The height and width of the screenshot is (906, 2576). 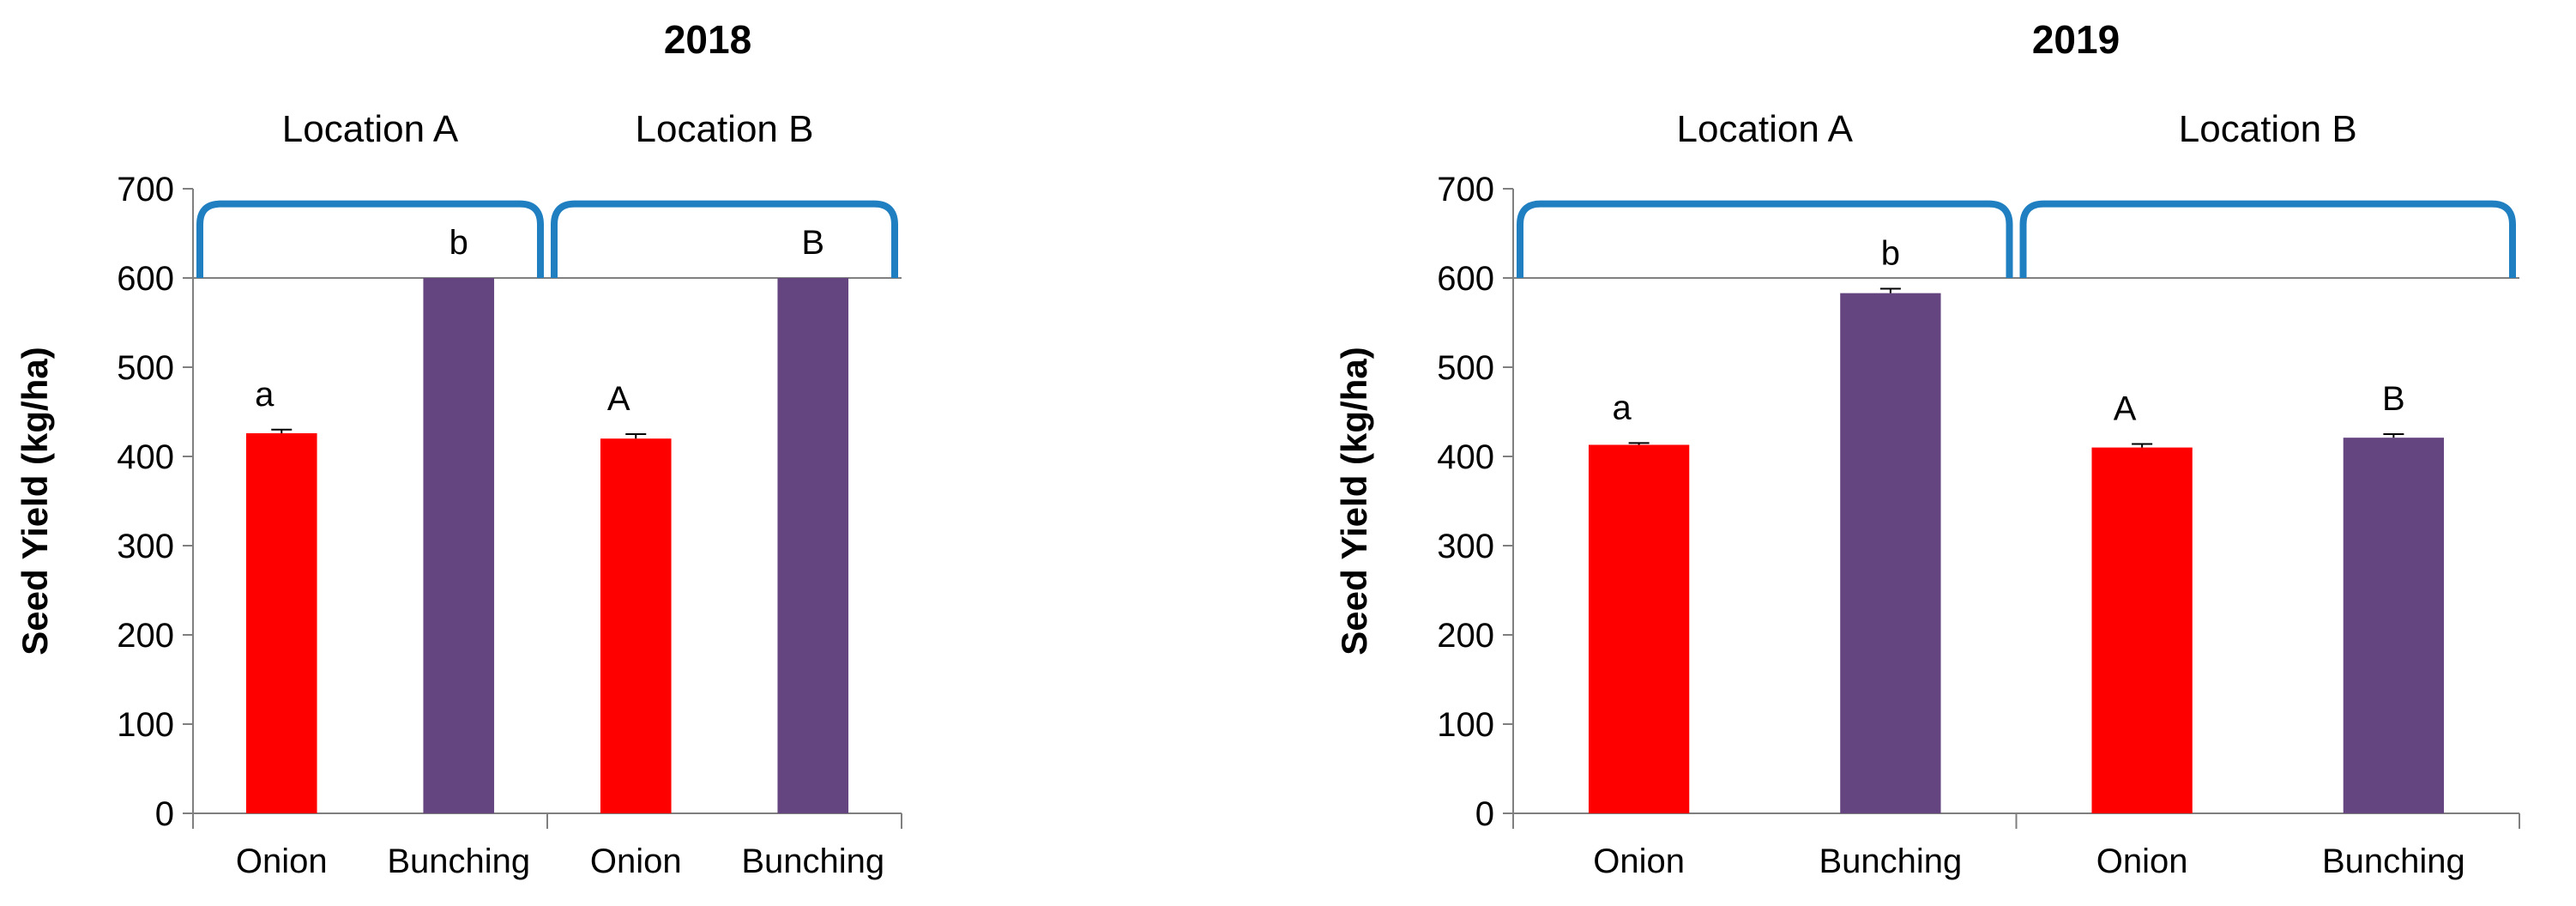 What do you see at coordinates (2076, 39) in the screenshot?
I see `chart-title: 2019` at bounding box center [2076, 39].